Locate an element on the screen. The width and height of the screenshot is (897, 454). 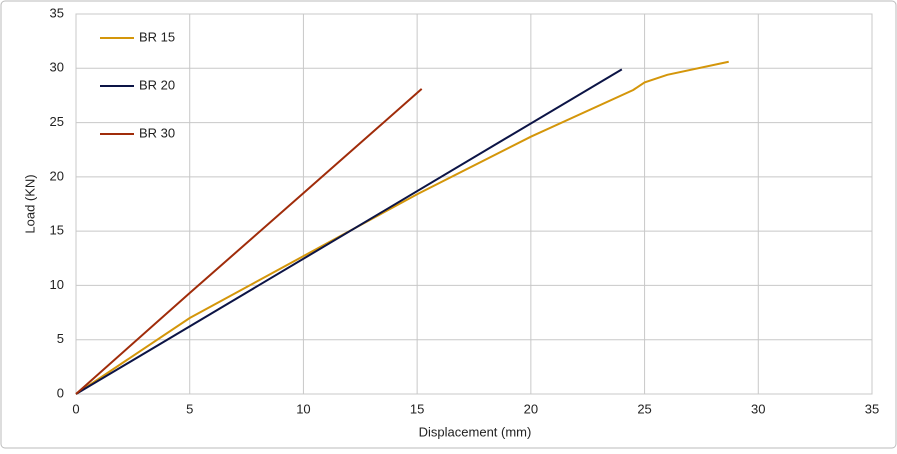
legend-label: BR 30 is located at coordinates (157, 132).